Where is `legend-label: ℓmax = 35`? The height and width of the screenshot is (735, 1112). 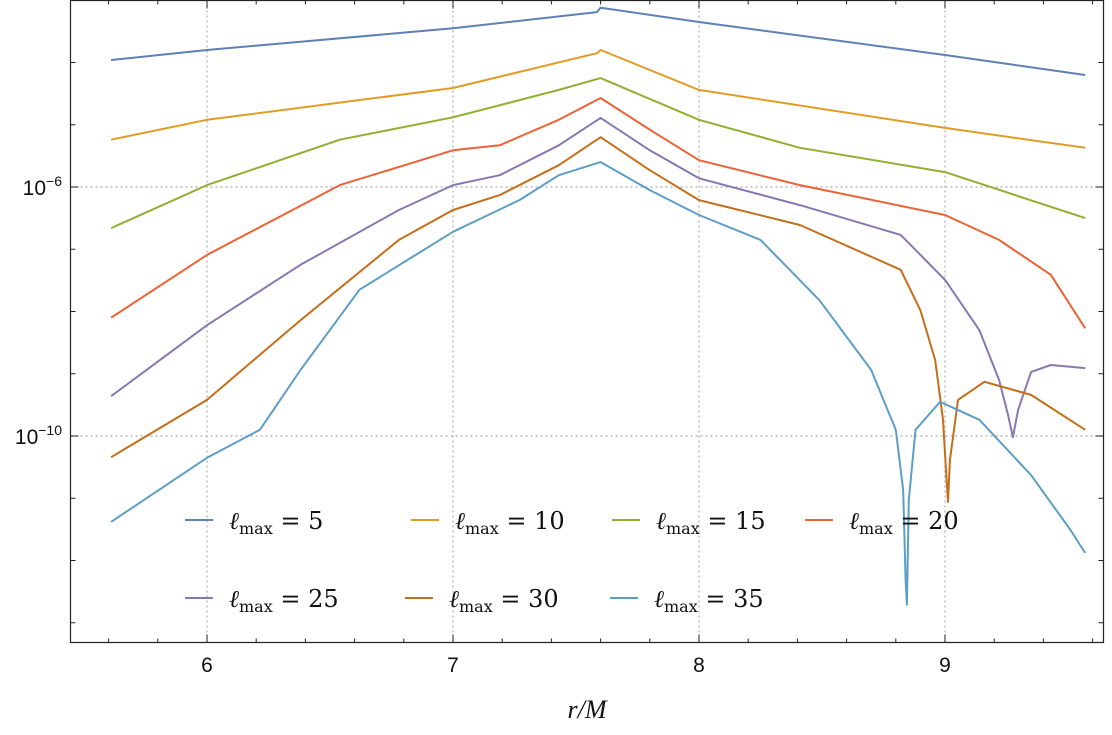
legend-label: ℓmax = 35 is located at coordinates (709, 600).